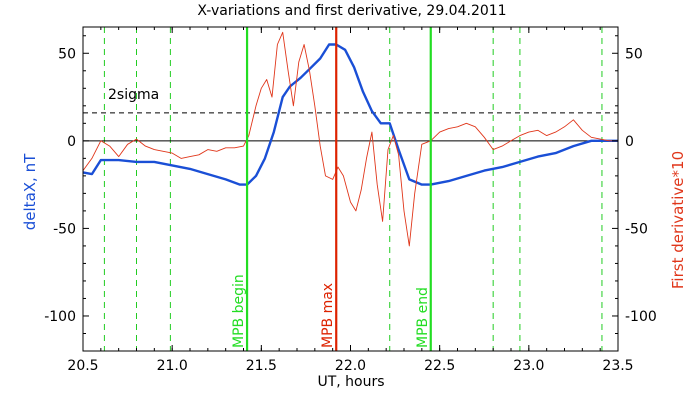 Image resolution: width=700 pixels, height=400 pixels. Describe the element at coordinates (67, 54) in the screenshot. I see `y-tick-label-left: 50` at that location.